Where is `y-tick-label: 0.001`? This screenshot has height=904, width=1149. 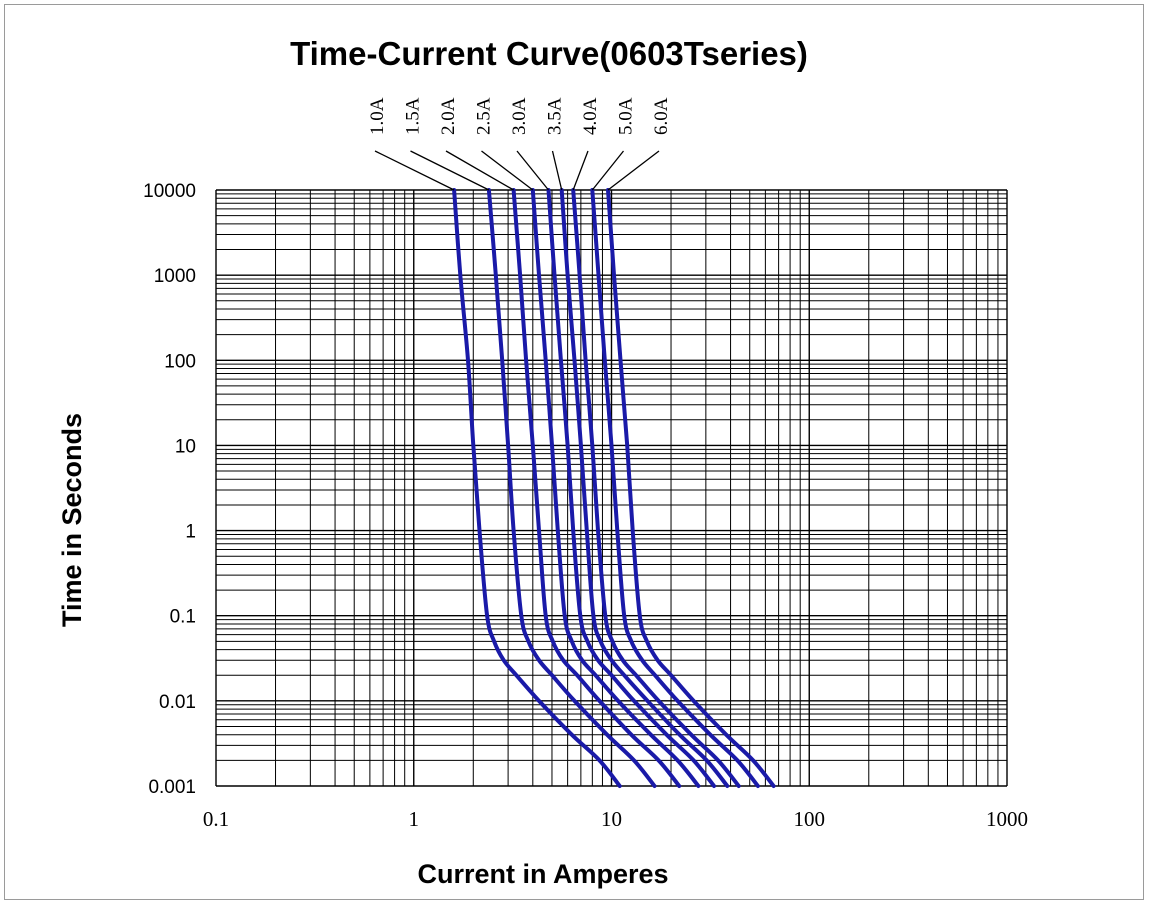 y-tick-label: 0.001 is located at coordinates (172, 787).